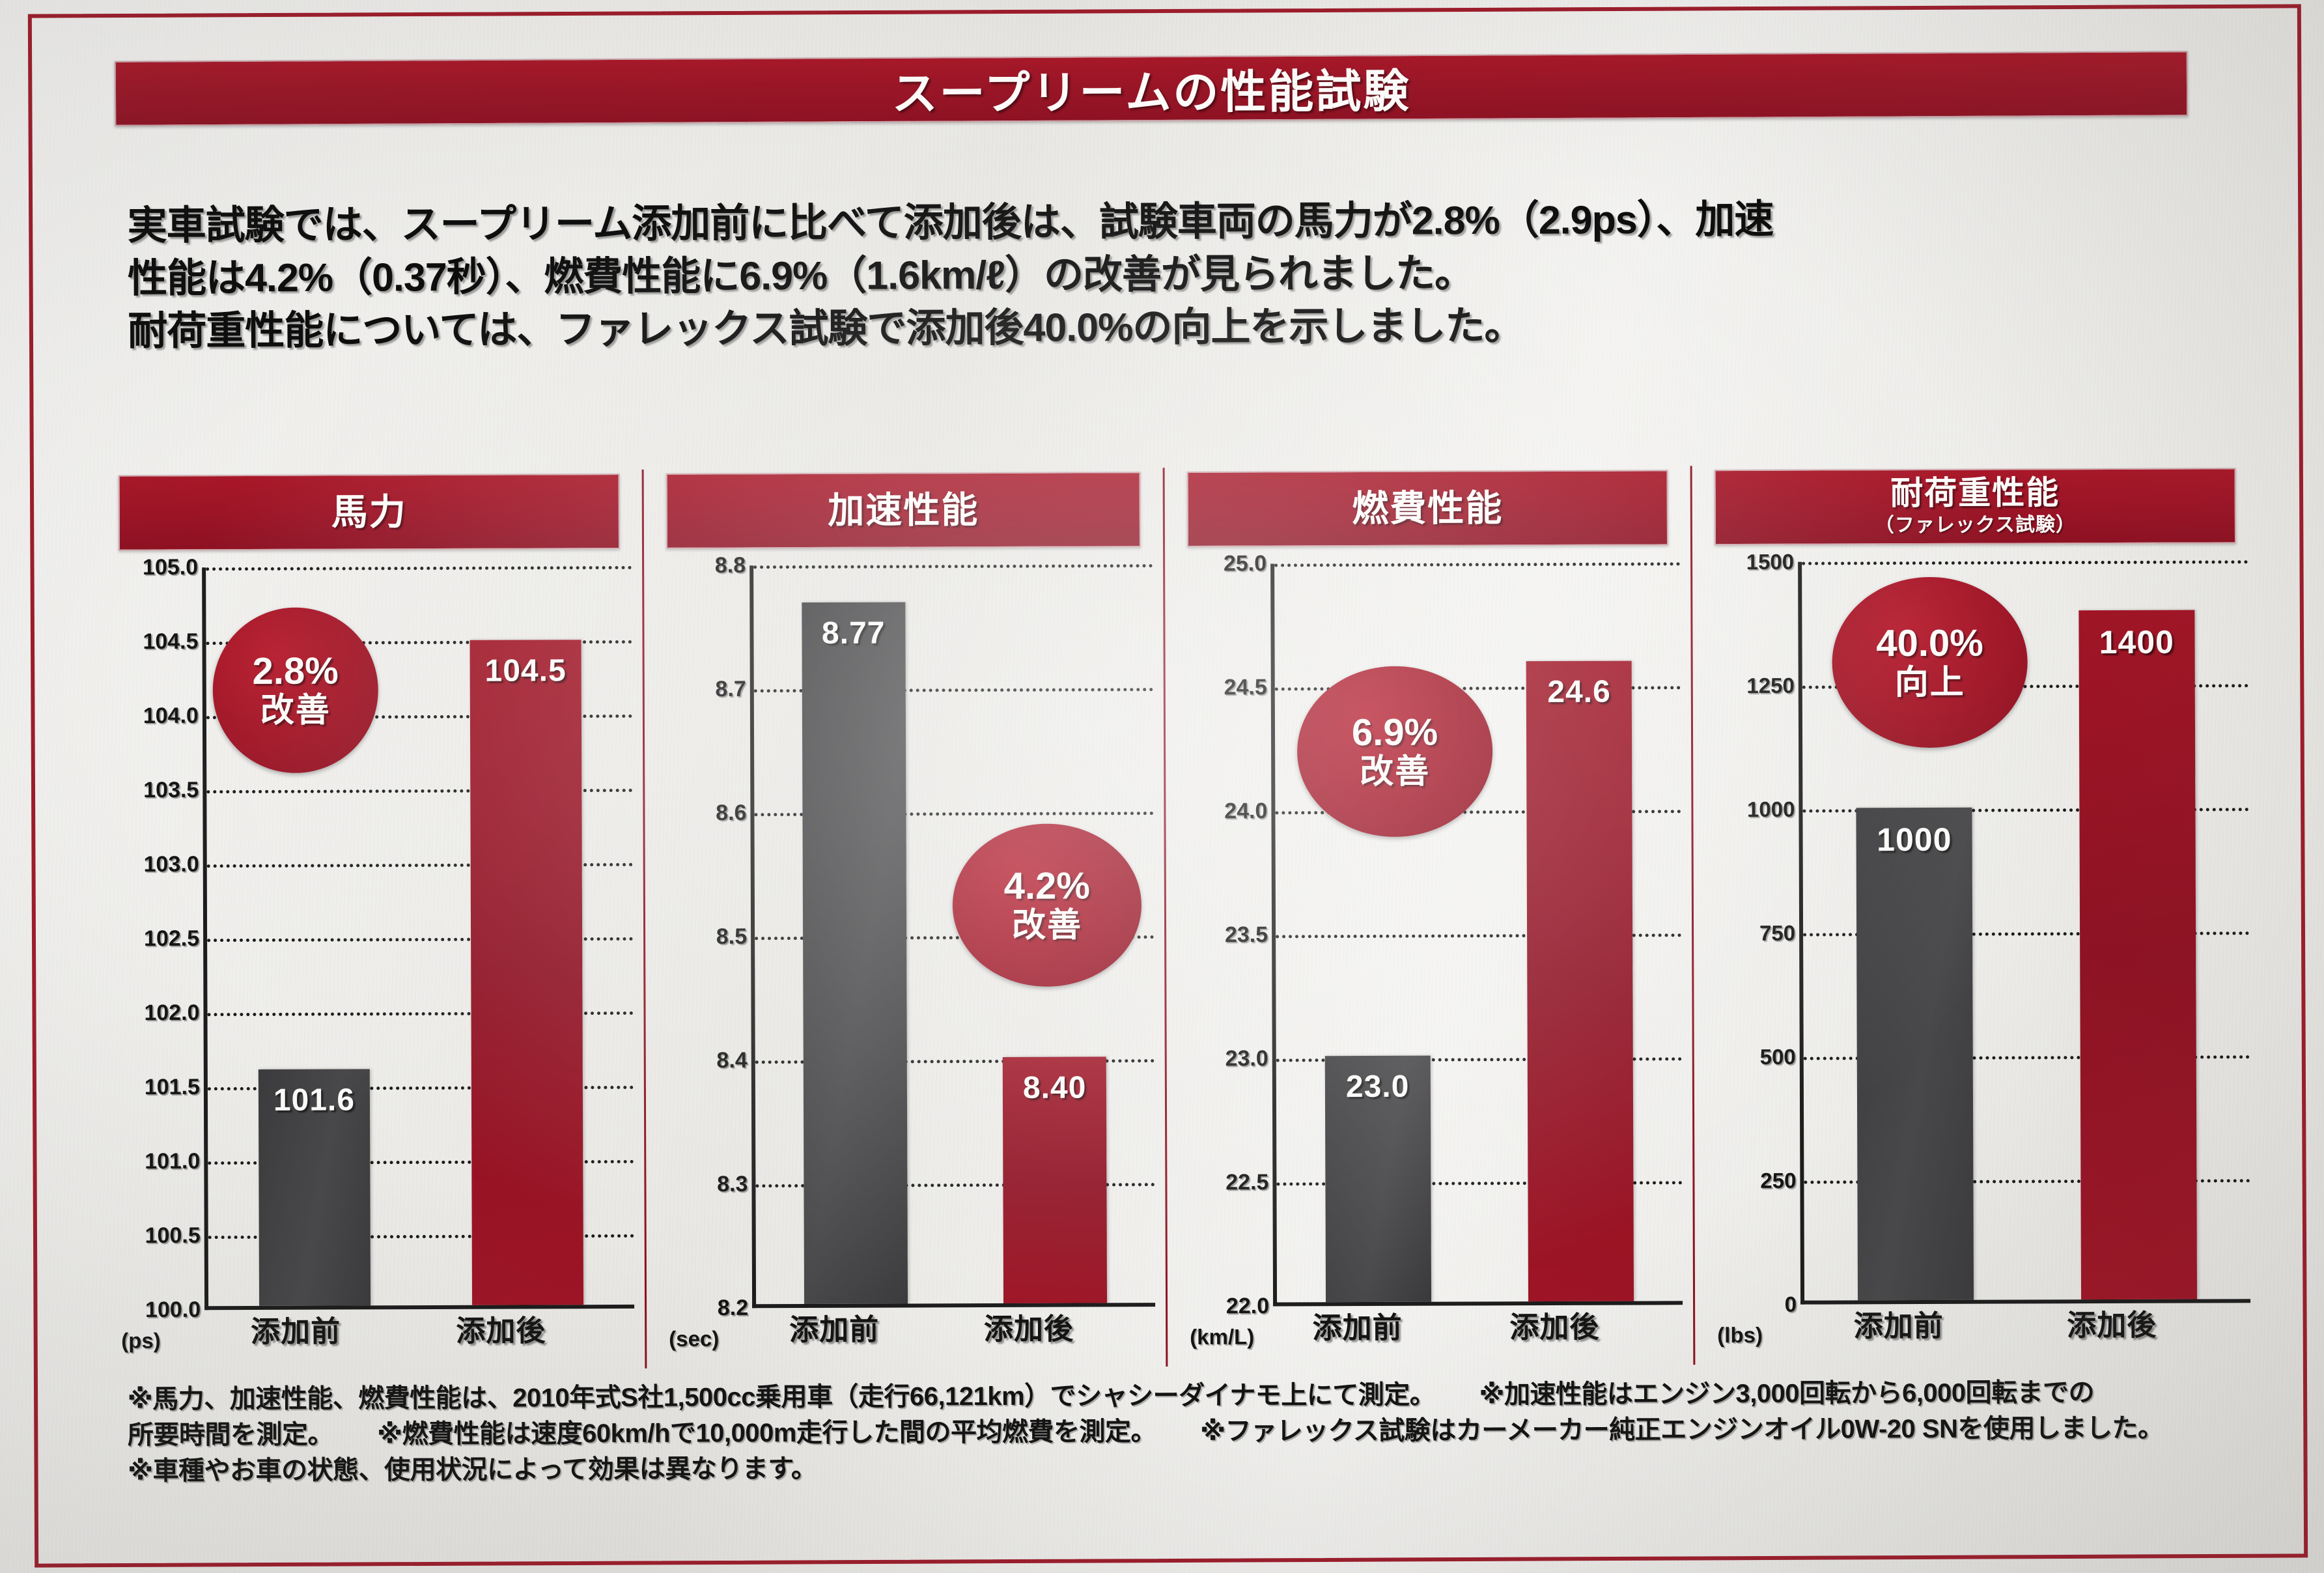  I want to click on badge-percent: 4.2%, so click(1047, 886).